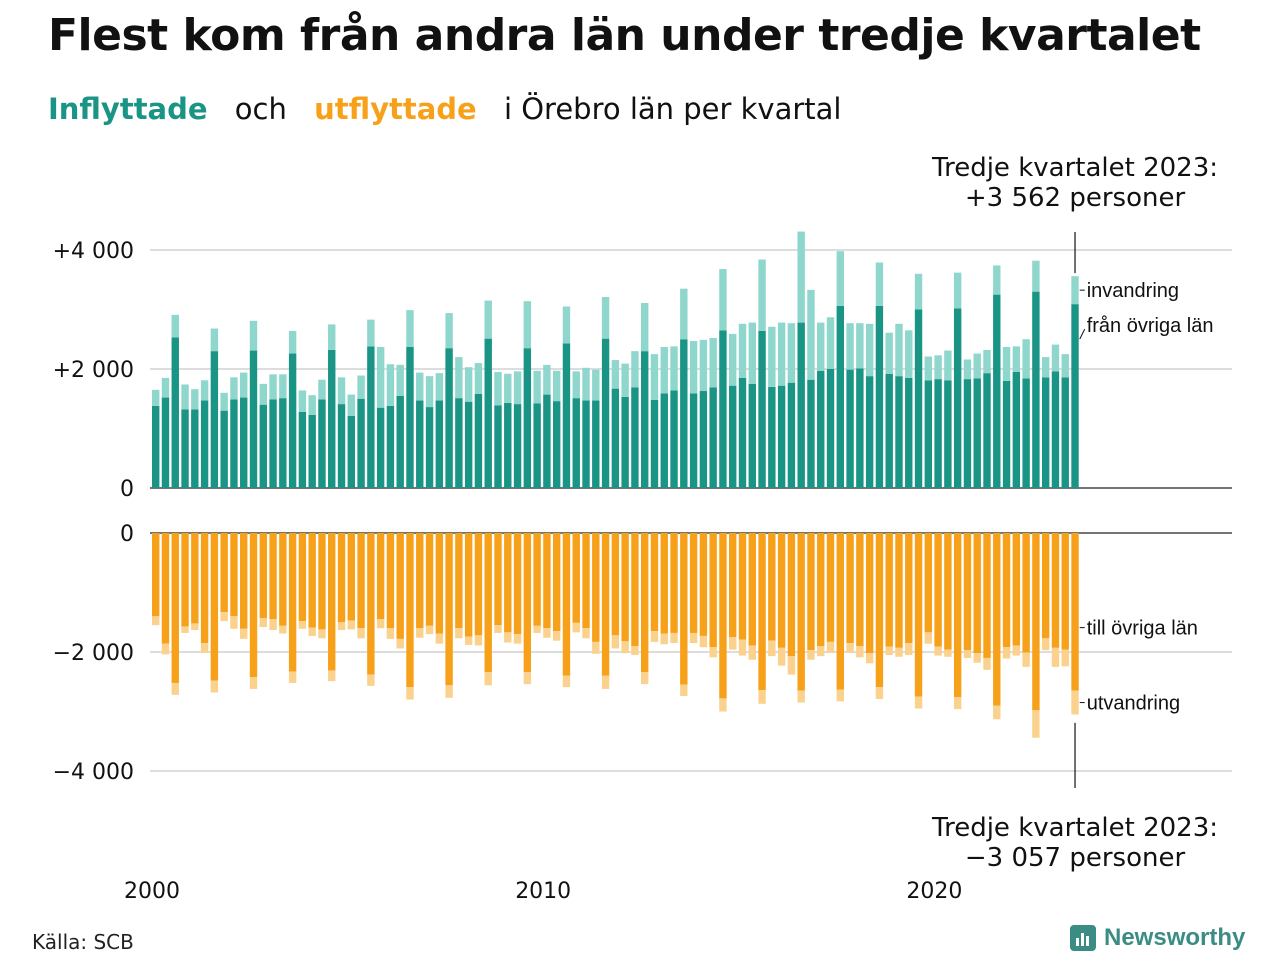 The image size is (1280, 960). What do you see at coordinates (128, 109) in the screenshot?
I see `subtitle-inflyttade: Inflyttade` at bounding box center [128, 109].